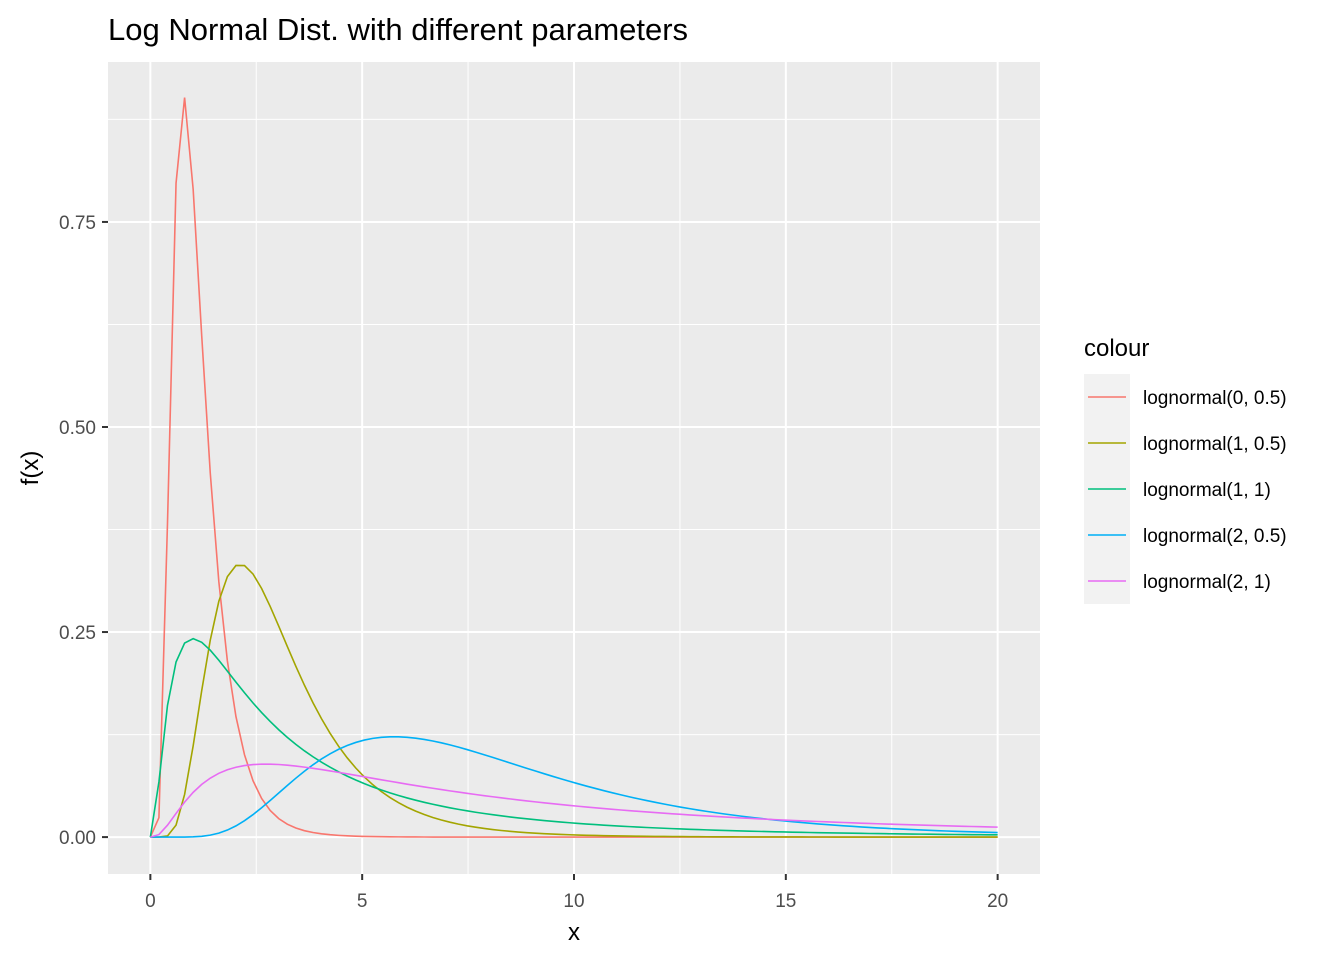 This screenshot has height=960, width=1344. Describe the element at coordinates (1207, 490) in the screenshot. I see `legend-label: lognormal(1, 1)` at that location.